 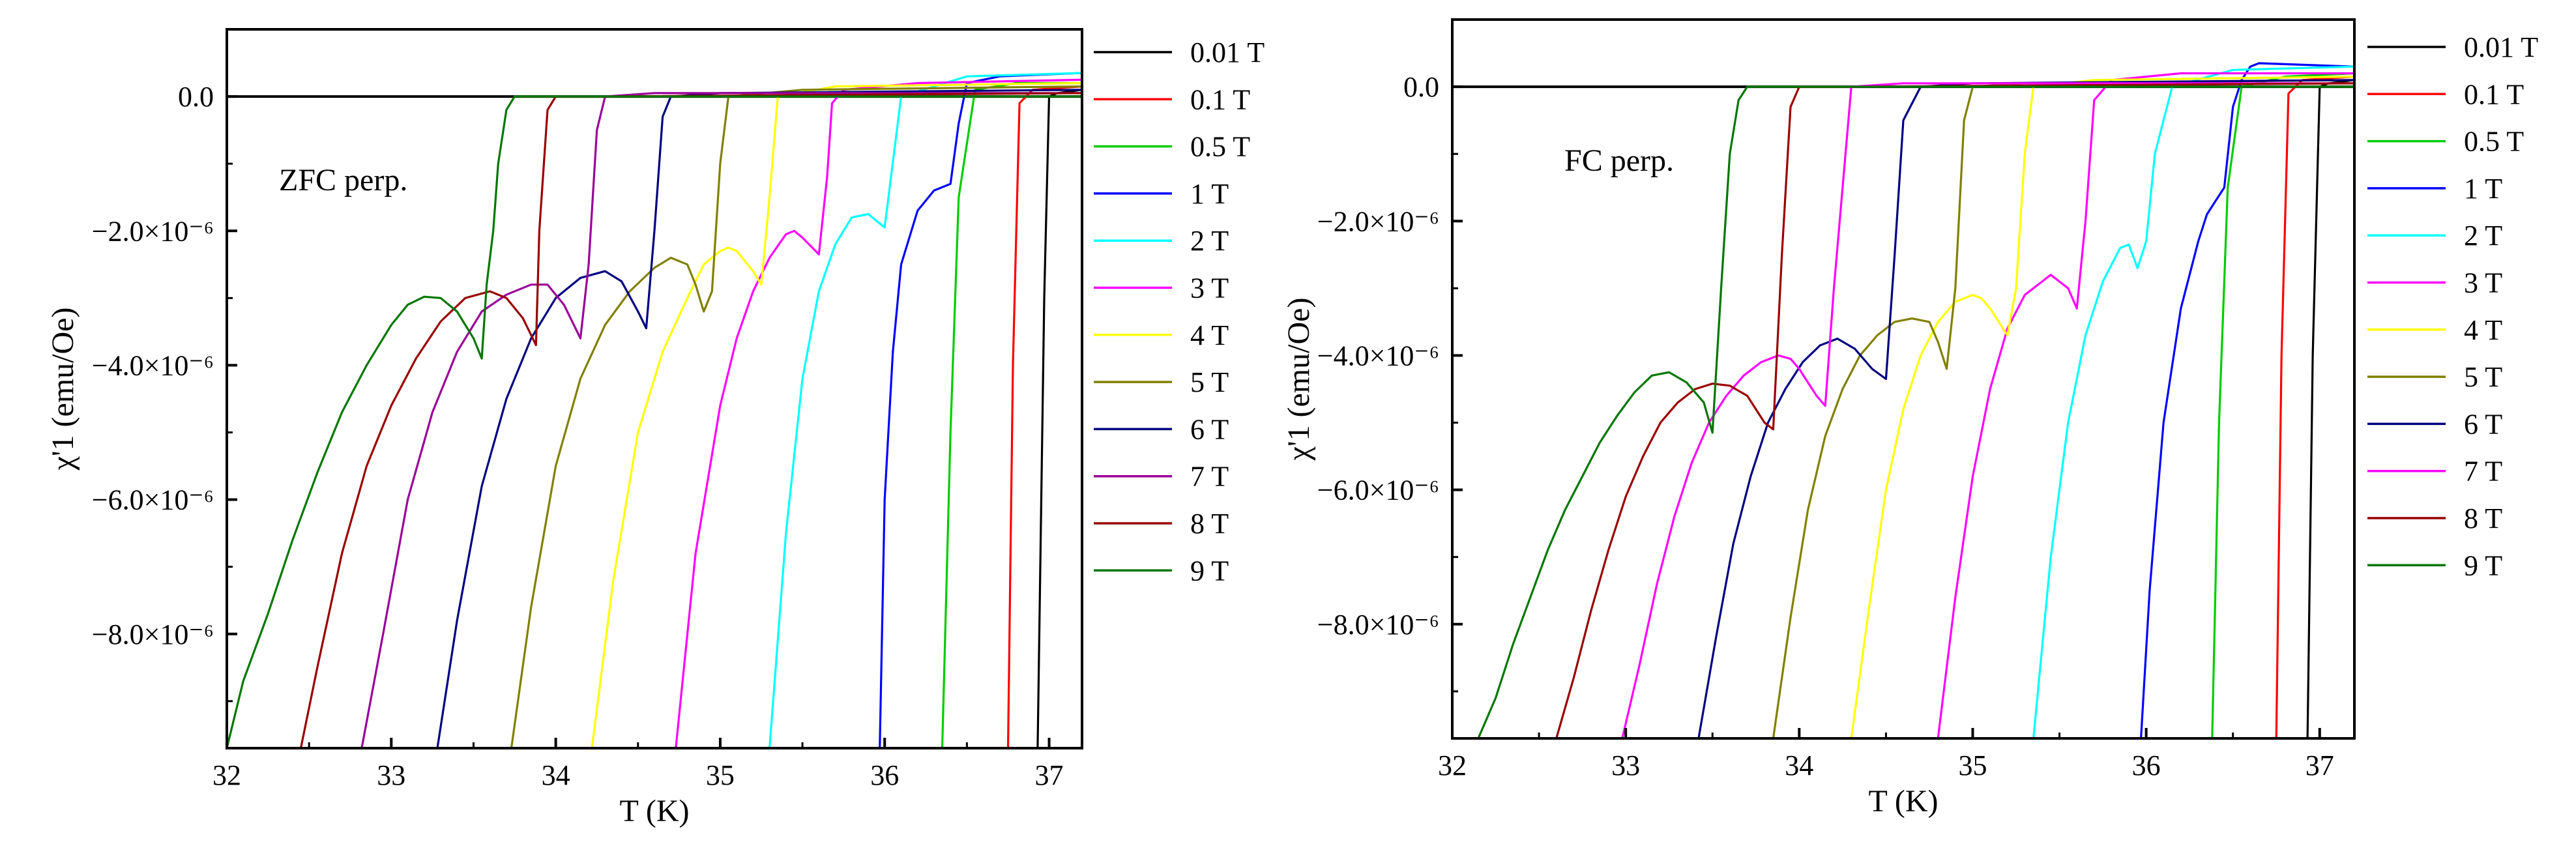 I want to click on series-line-1-t-t, so click(x=2247, y=400).